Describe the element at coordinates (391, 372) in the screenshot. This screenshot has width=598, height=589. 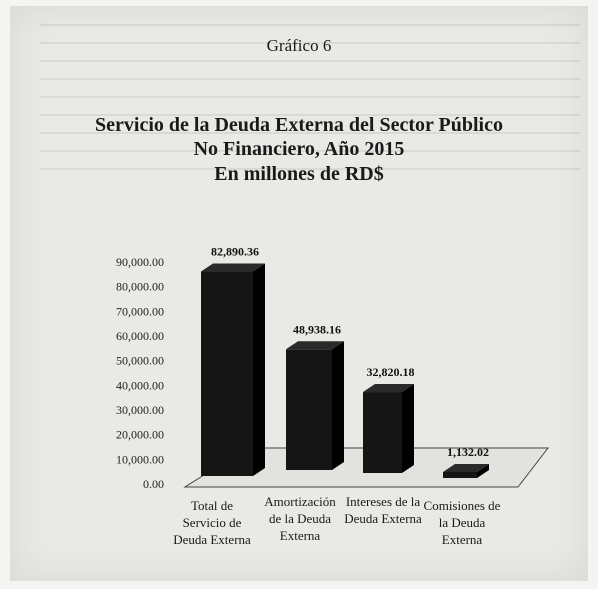
I see `data-label: 32,820.18` at that location.